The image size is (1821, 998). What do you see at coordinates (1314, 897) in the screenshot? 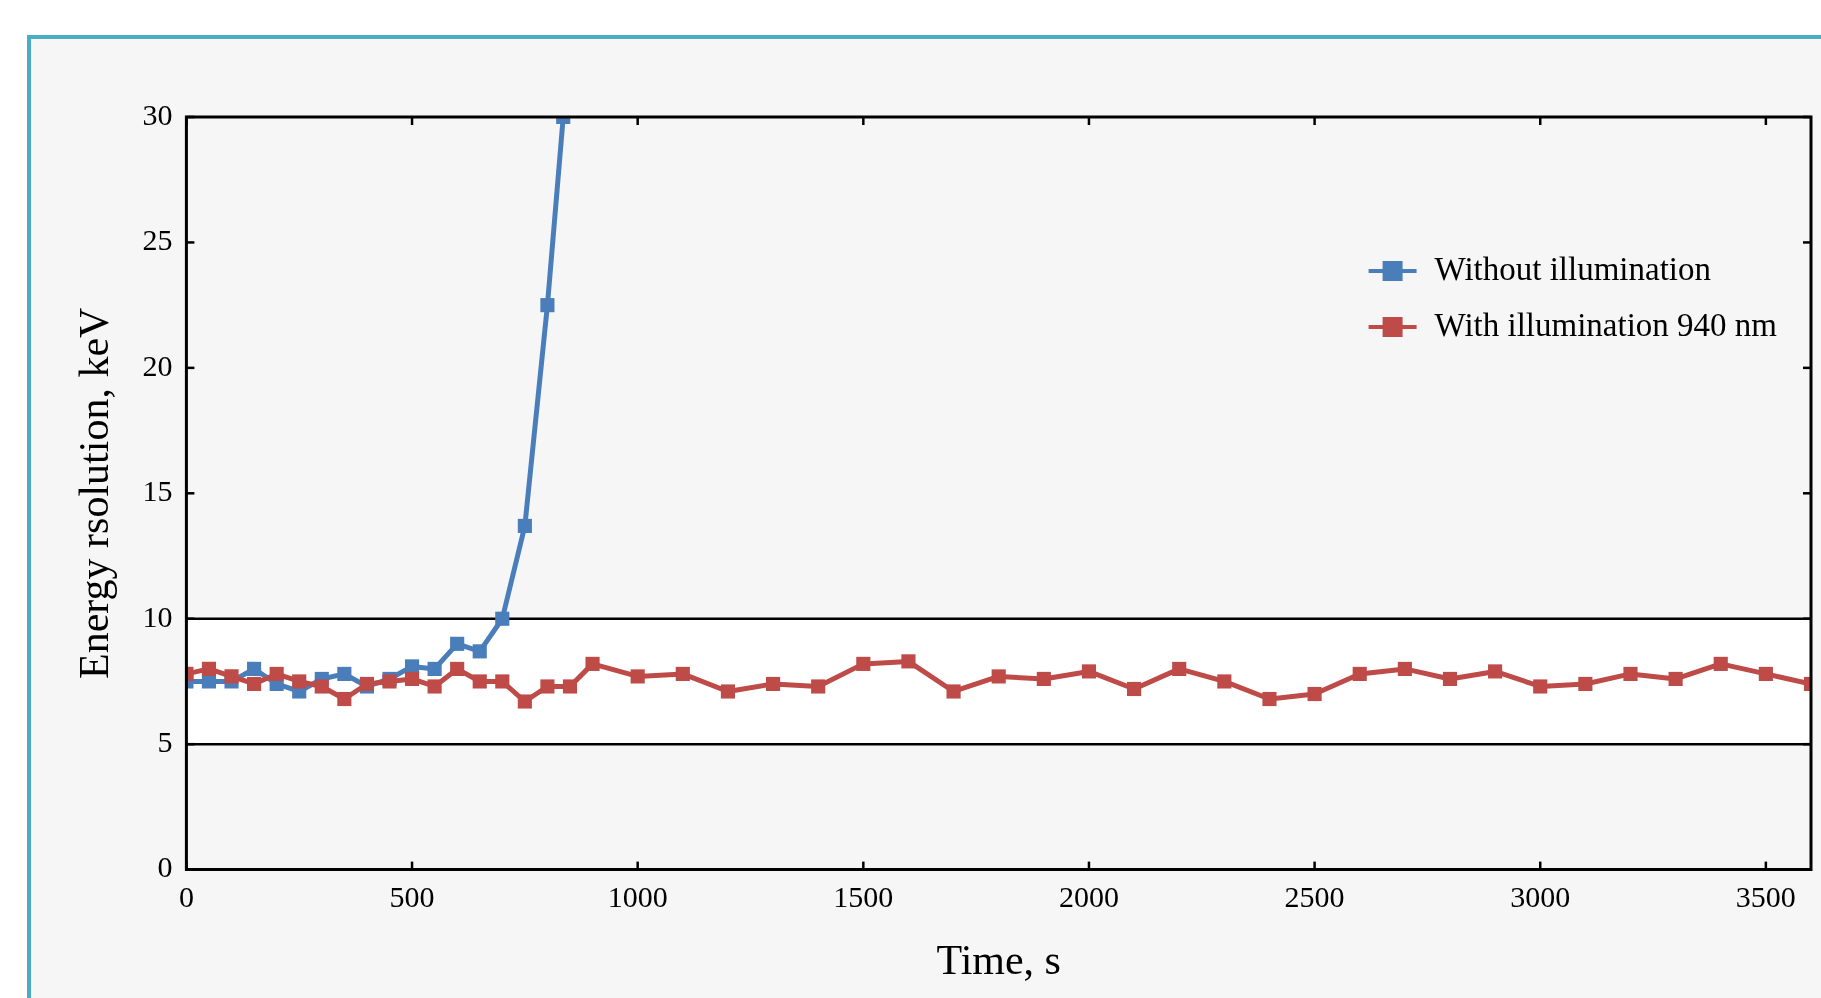
I see `x-tick-label: 2500` at bounding box center [1314, 897].